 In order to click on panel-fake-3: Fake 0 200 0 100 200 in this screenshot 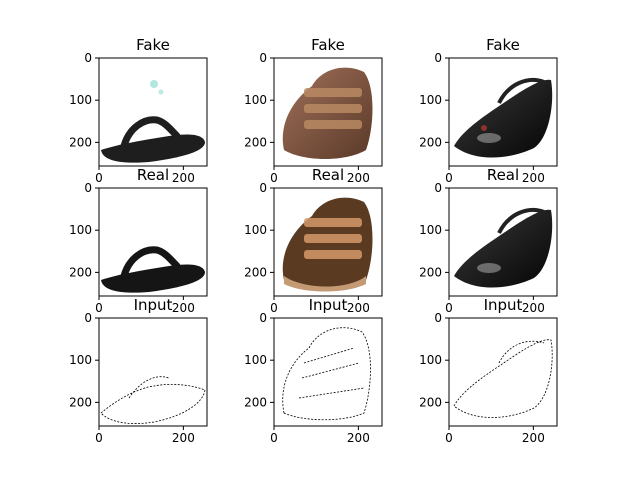, I will do `click(488, 110)`.